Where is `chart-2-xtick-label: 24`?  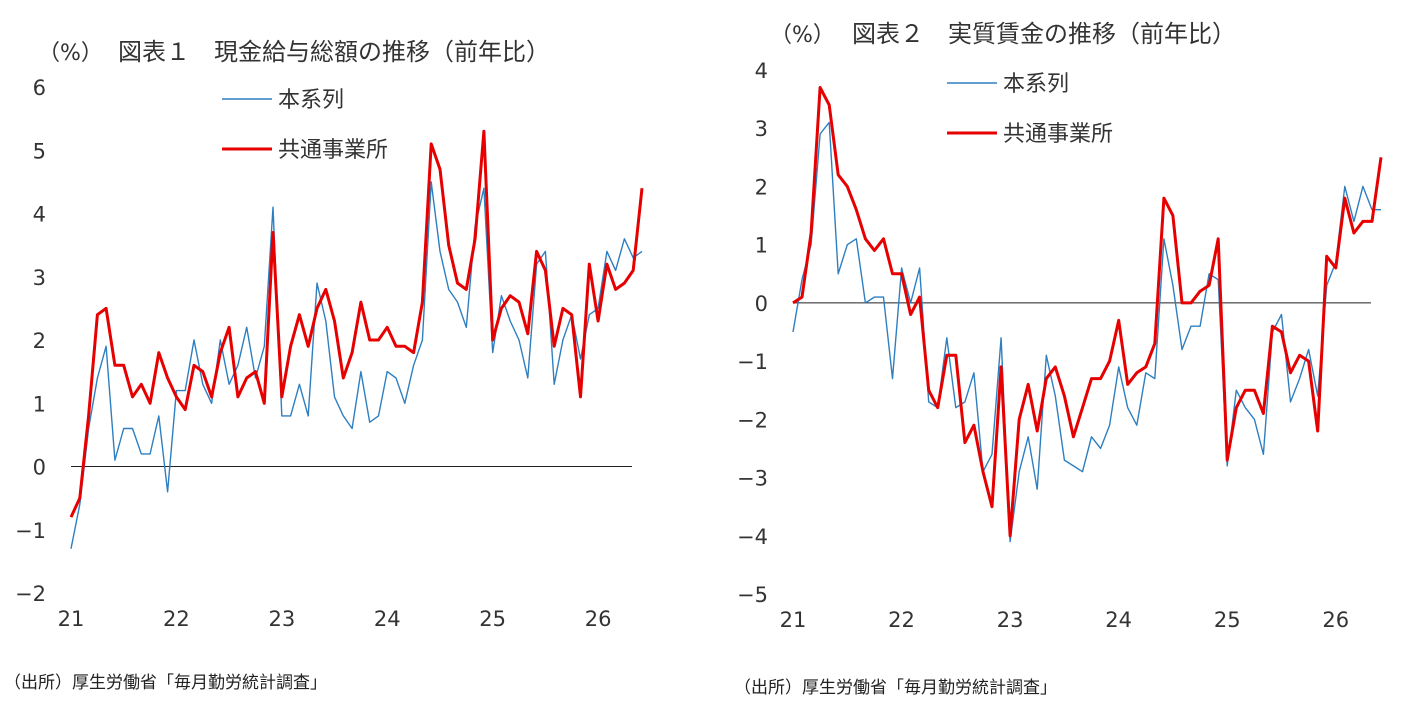
chart-2-xtick-label: 24 is located at coordinates (1118, 620).